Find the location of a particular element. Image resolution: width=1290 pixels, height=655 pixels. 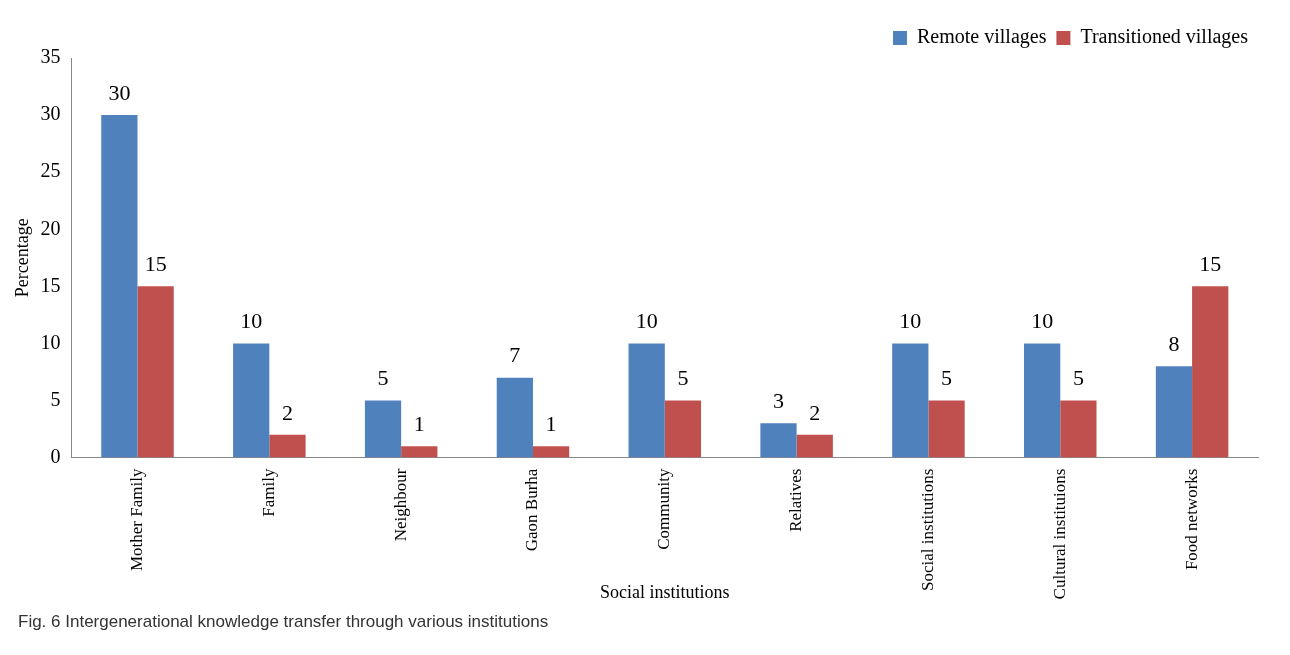

legend-label: Transitioned villages is located at coordinates (1164, 37).